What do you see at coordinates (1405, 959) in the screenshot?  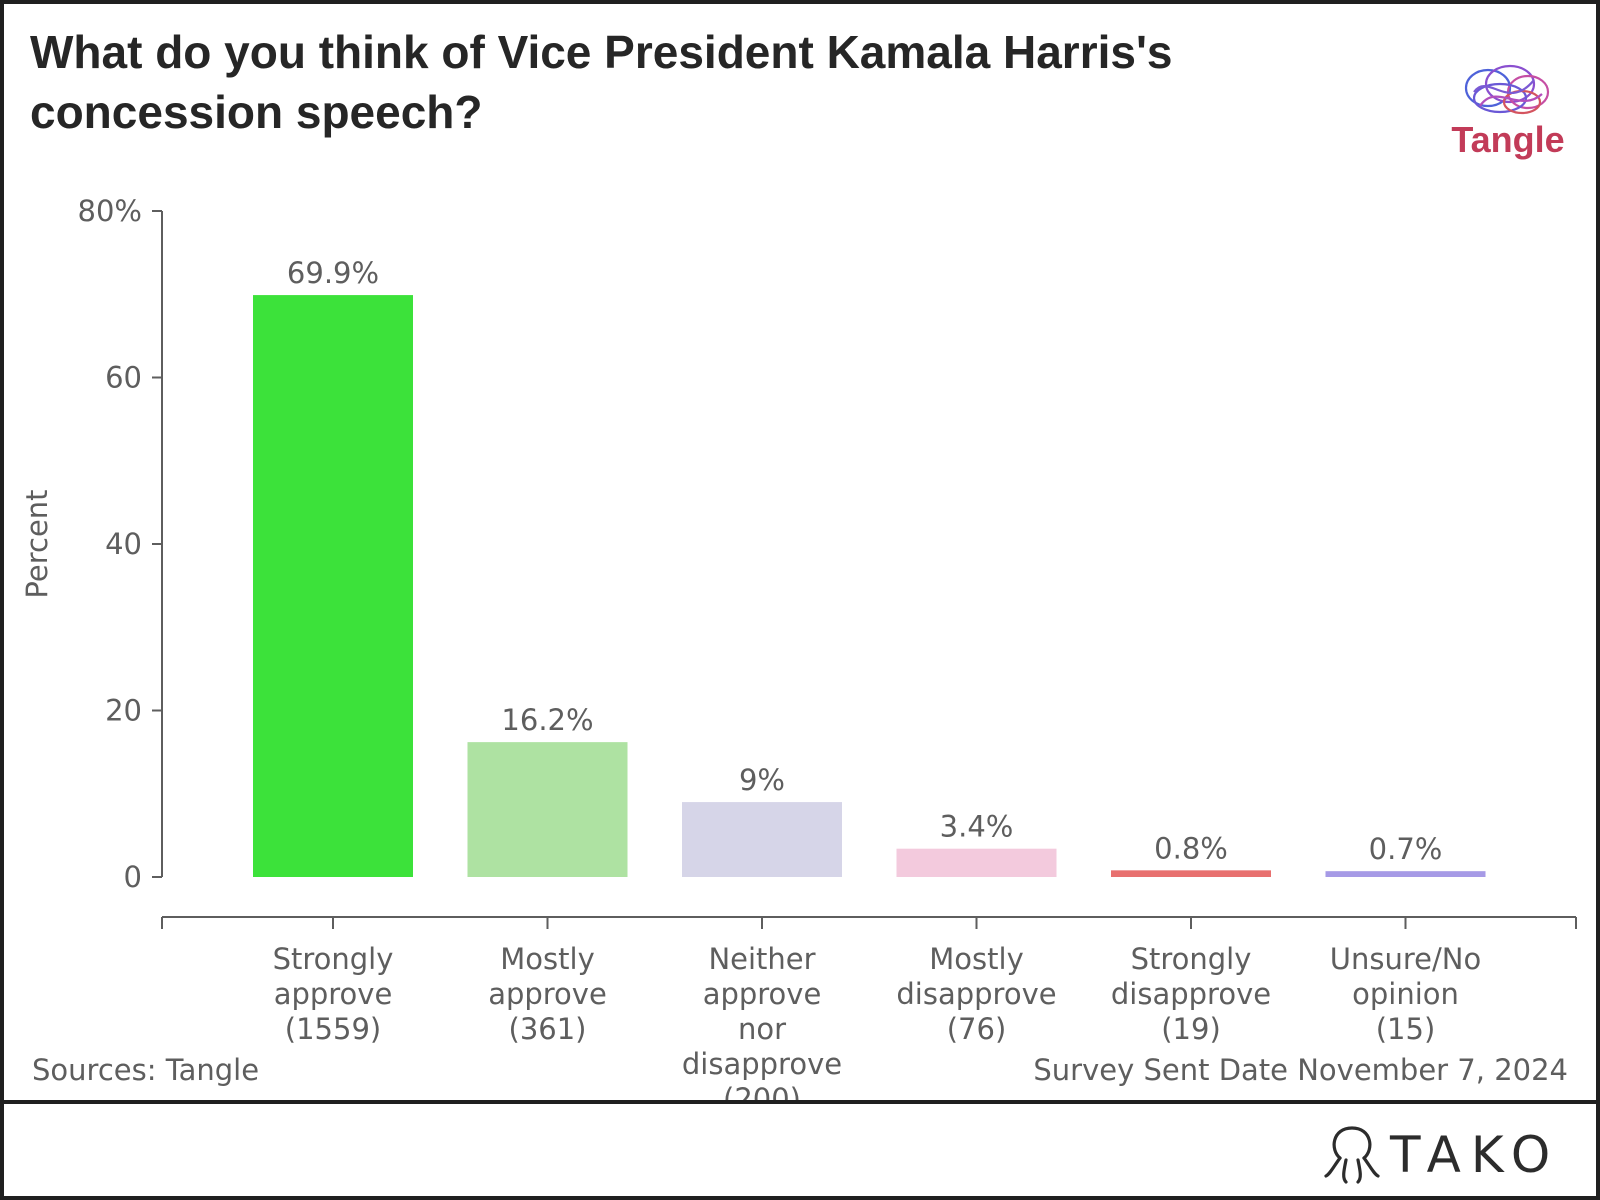 I see `x-tick-label-line: Unsure/No` at bounding box center [1405, 959].